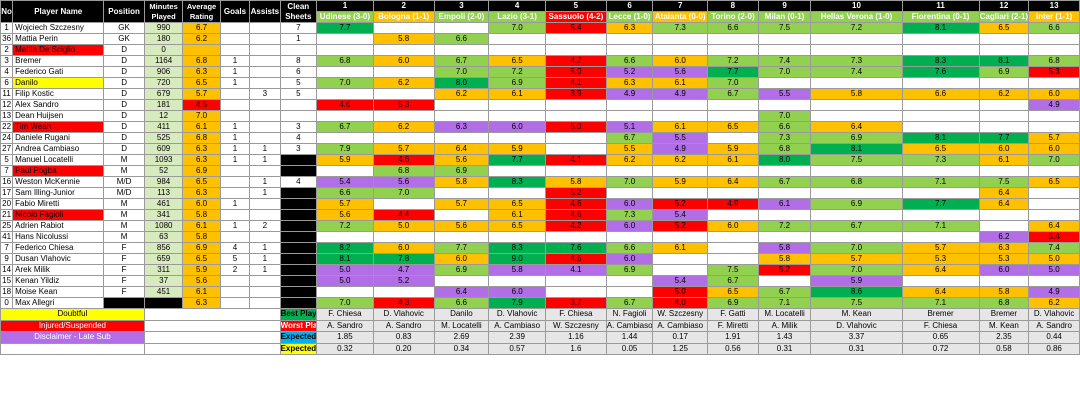 Image resolution: width=1080 pixels, height=420 pixels. Describe the element at coordinates (940, 348) in the screenshot. I see `summary-value: 0.72` at that location.